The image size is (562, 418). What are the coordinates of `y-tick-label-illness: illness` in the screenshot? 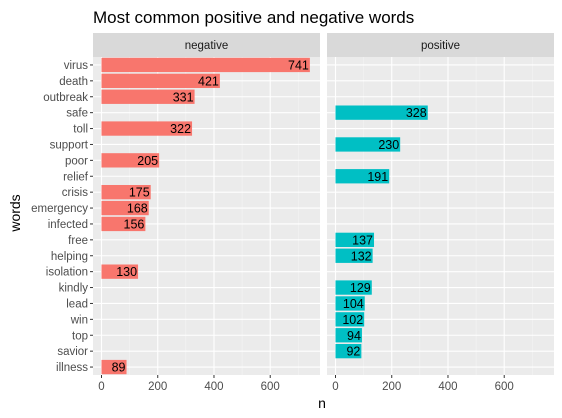 It's located at (72, 368).